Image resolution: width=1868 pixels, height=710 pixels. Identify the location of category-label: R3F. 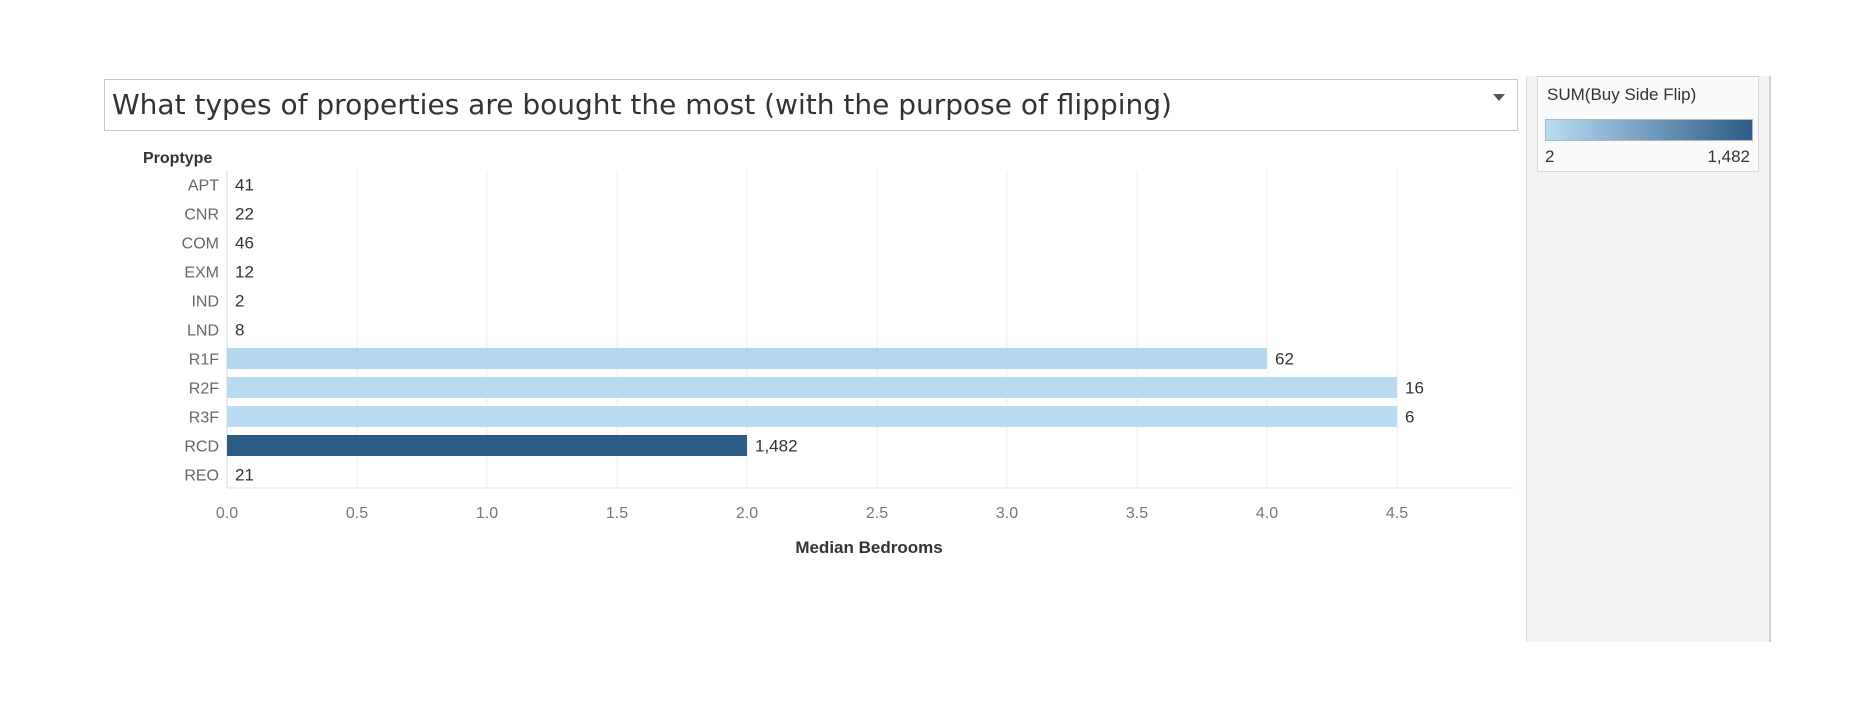
(204, 418).